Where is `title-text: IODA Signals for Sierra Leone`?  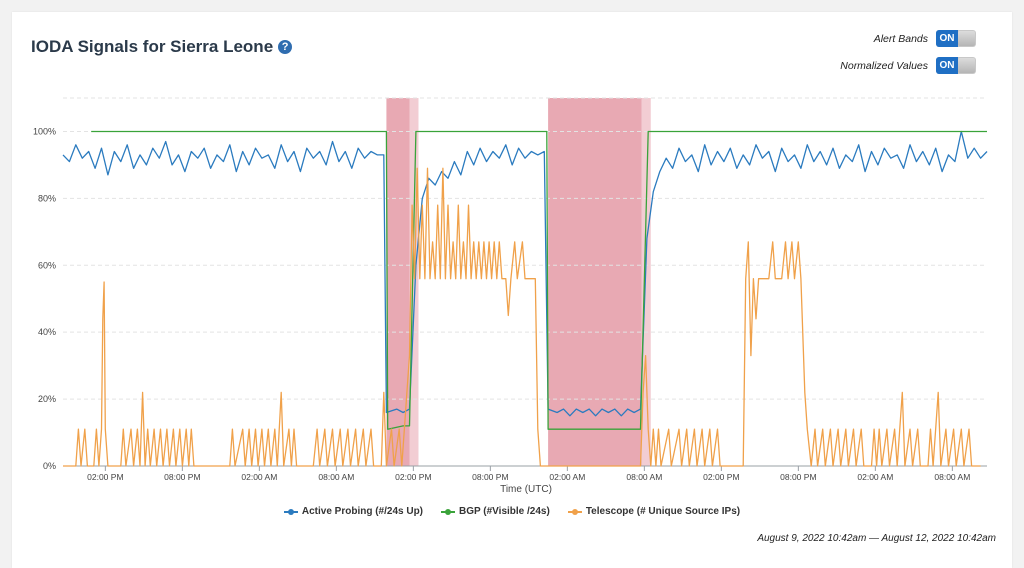 title-text: IODA Signals for Sierra Leone is located at coordinates (152, 46).